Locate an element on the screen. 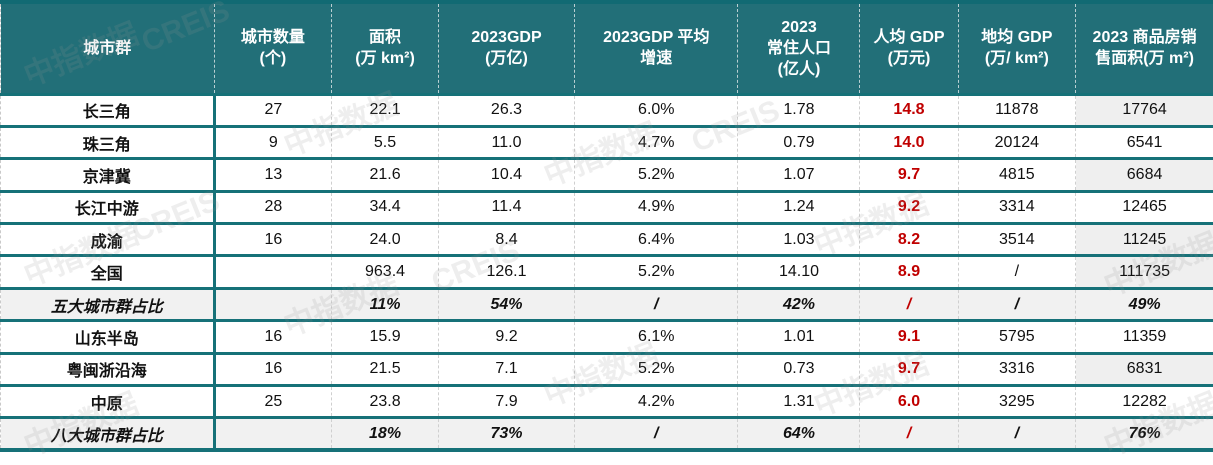 Image resolution: width=1213 pixels, height=465 pixels. cell-gdp-growth: 6.0% is located at coordinates (656, 110).